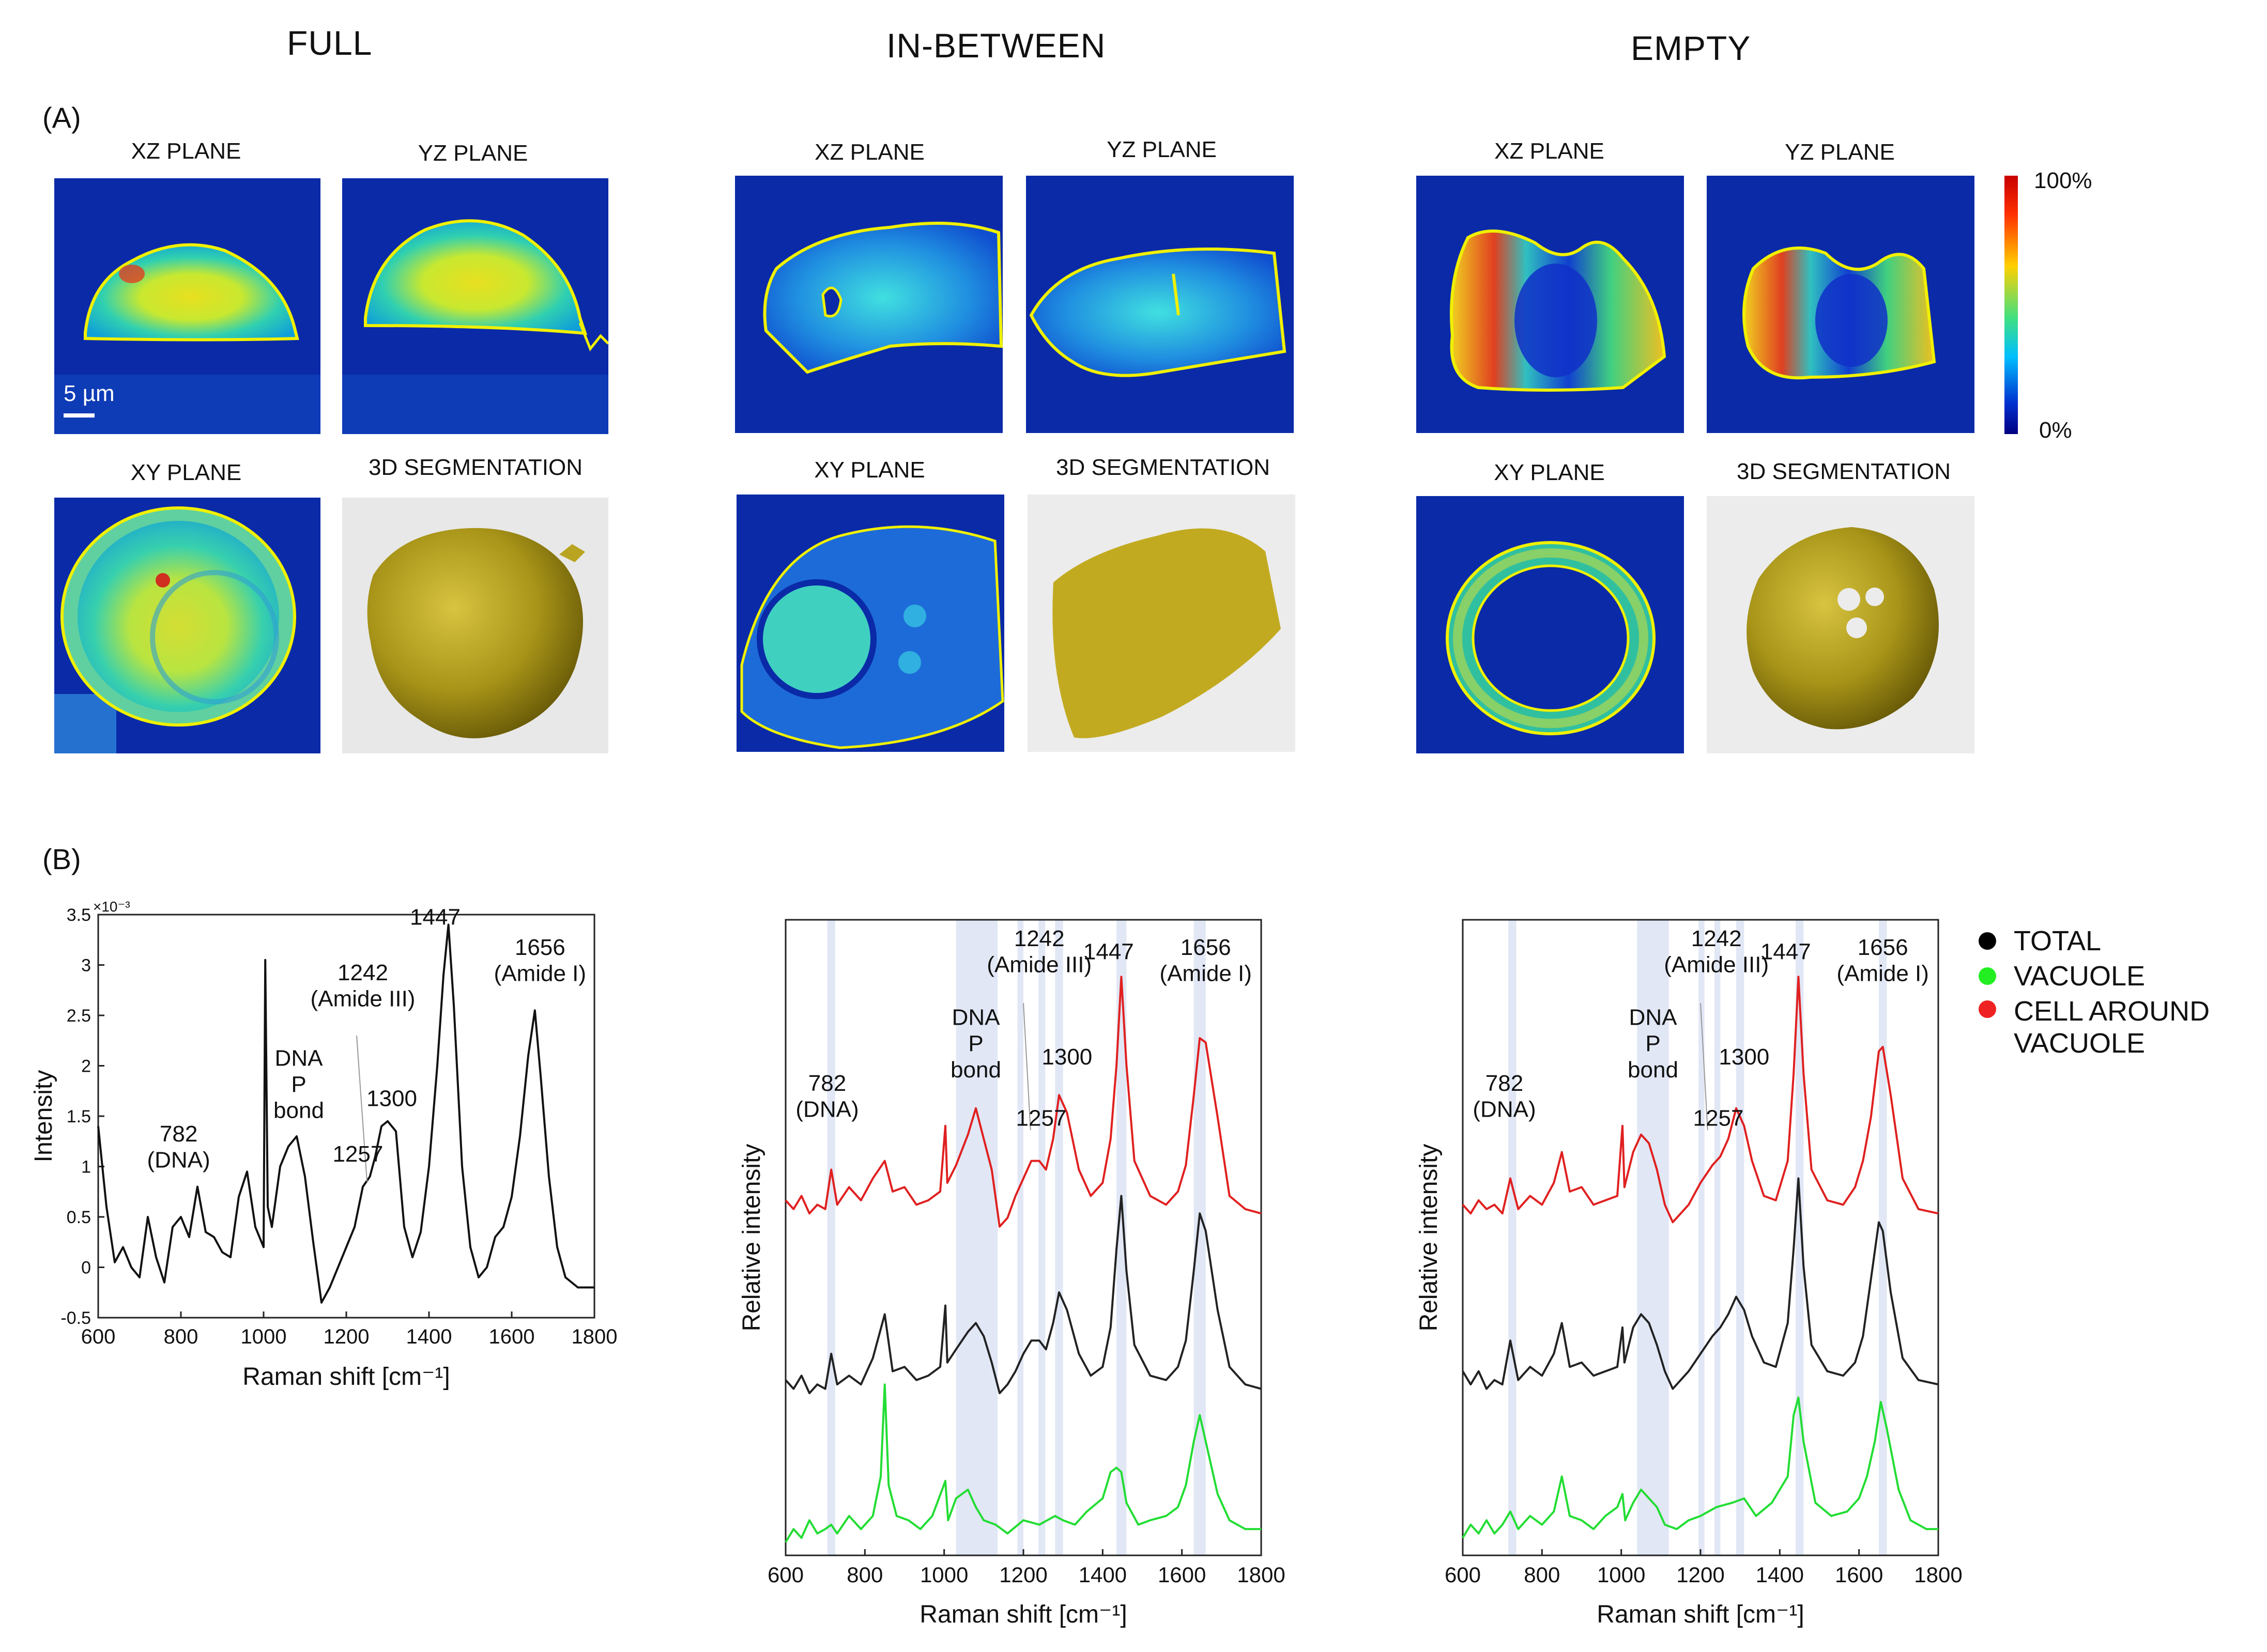  What do you see at coordinates (476, 468) in the screenshot?
I see `plane-label-seg-full: 3D SEGMENTATION` at bounding box center [476, 468].